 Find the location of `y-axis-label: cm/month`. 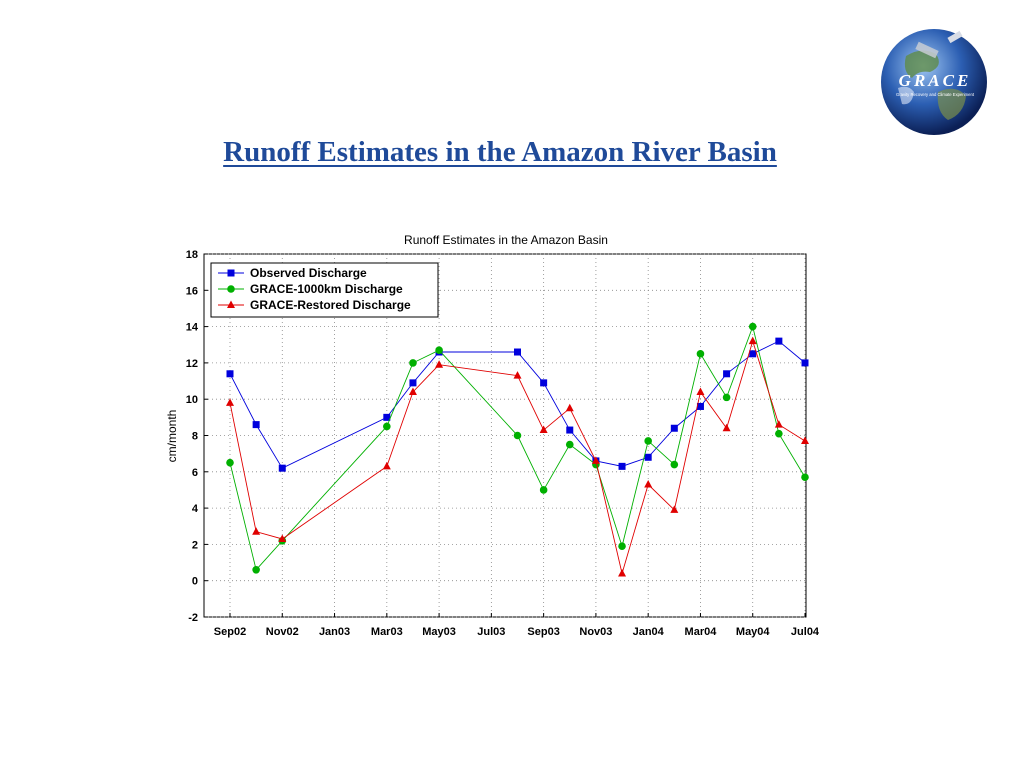

y-axis-label: cm/month is located at coordinates (172, 436).